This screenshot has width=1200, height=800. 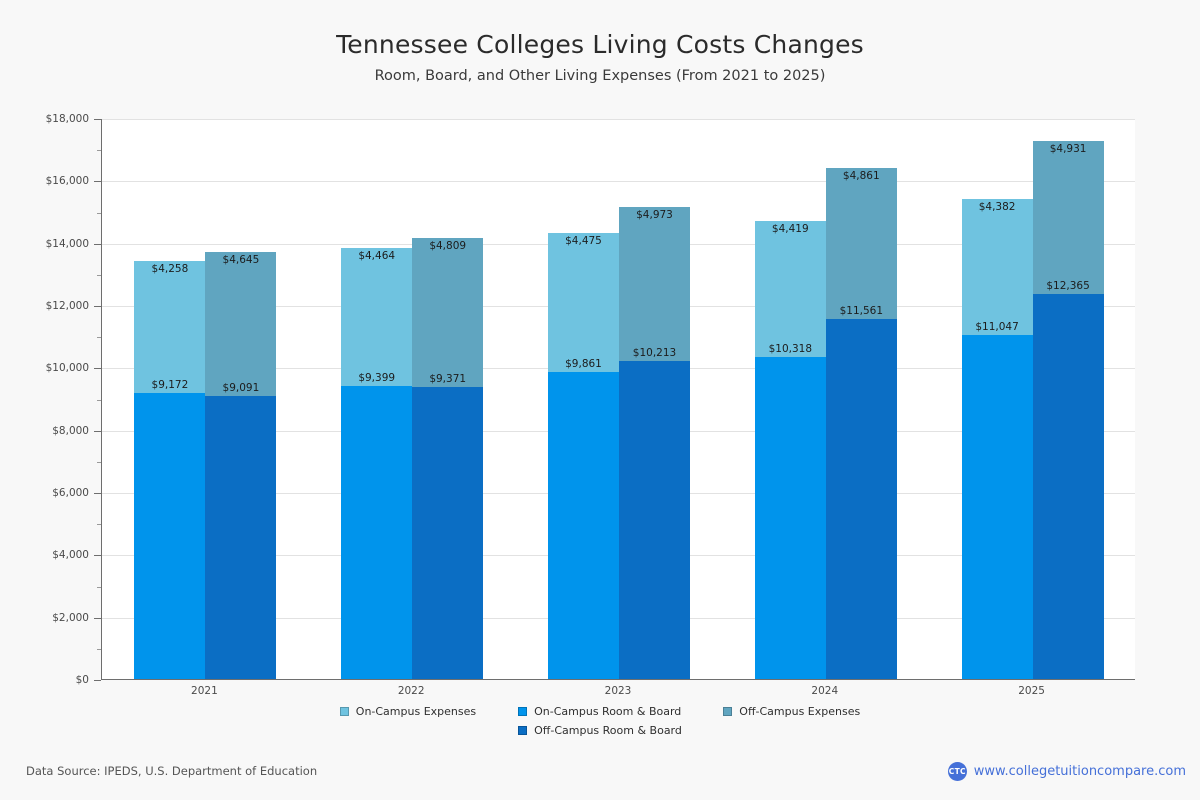 I want to click on x-axis-tick-label: 2021, so click(x=204, y=691).